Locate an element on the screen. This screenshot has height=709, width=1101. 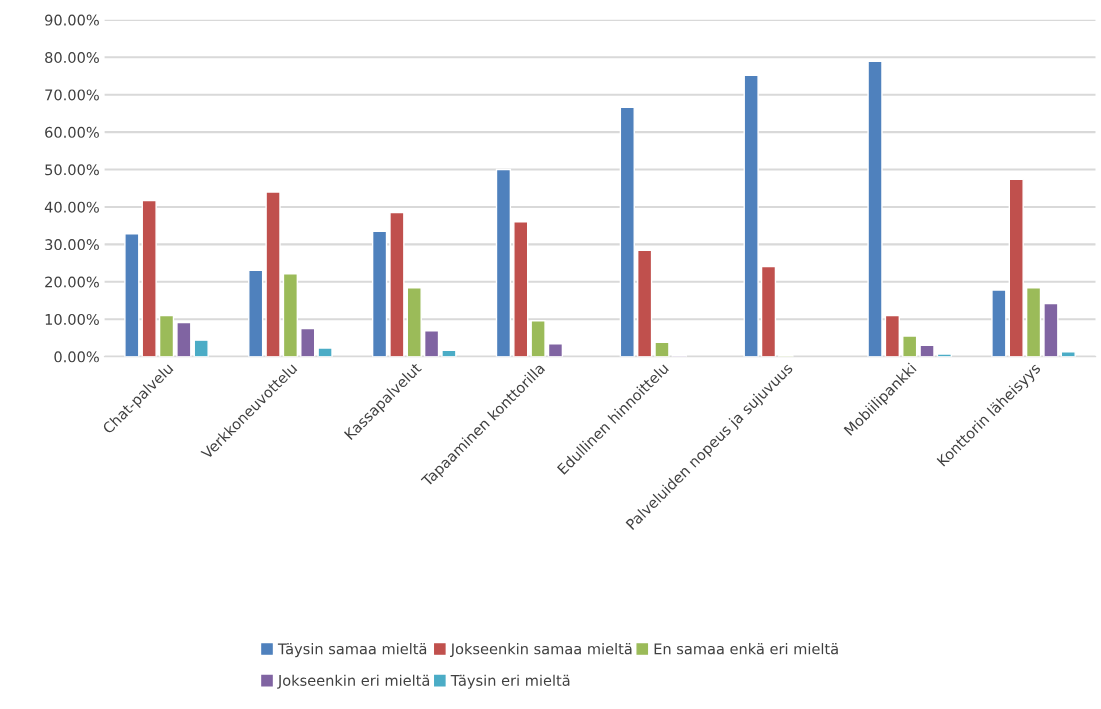
y-tick-label: 0.00% is located at coordinates (76, 357).